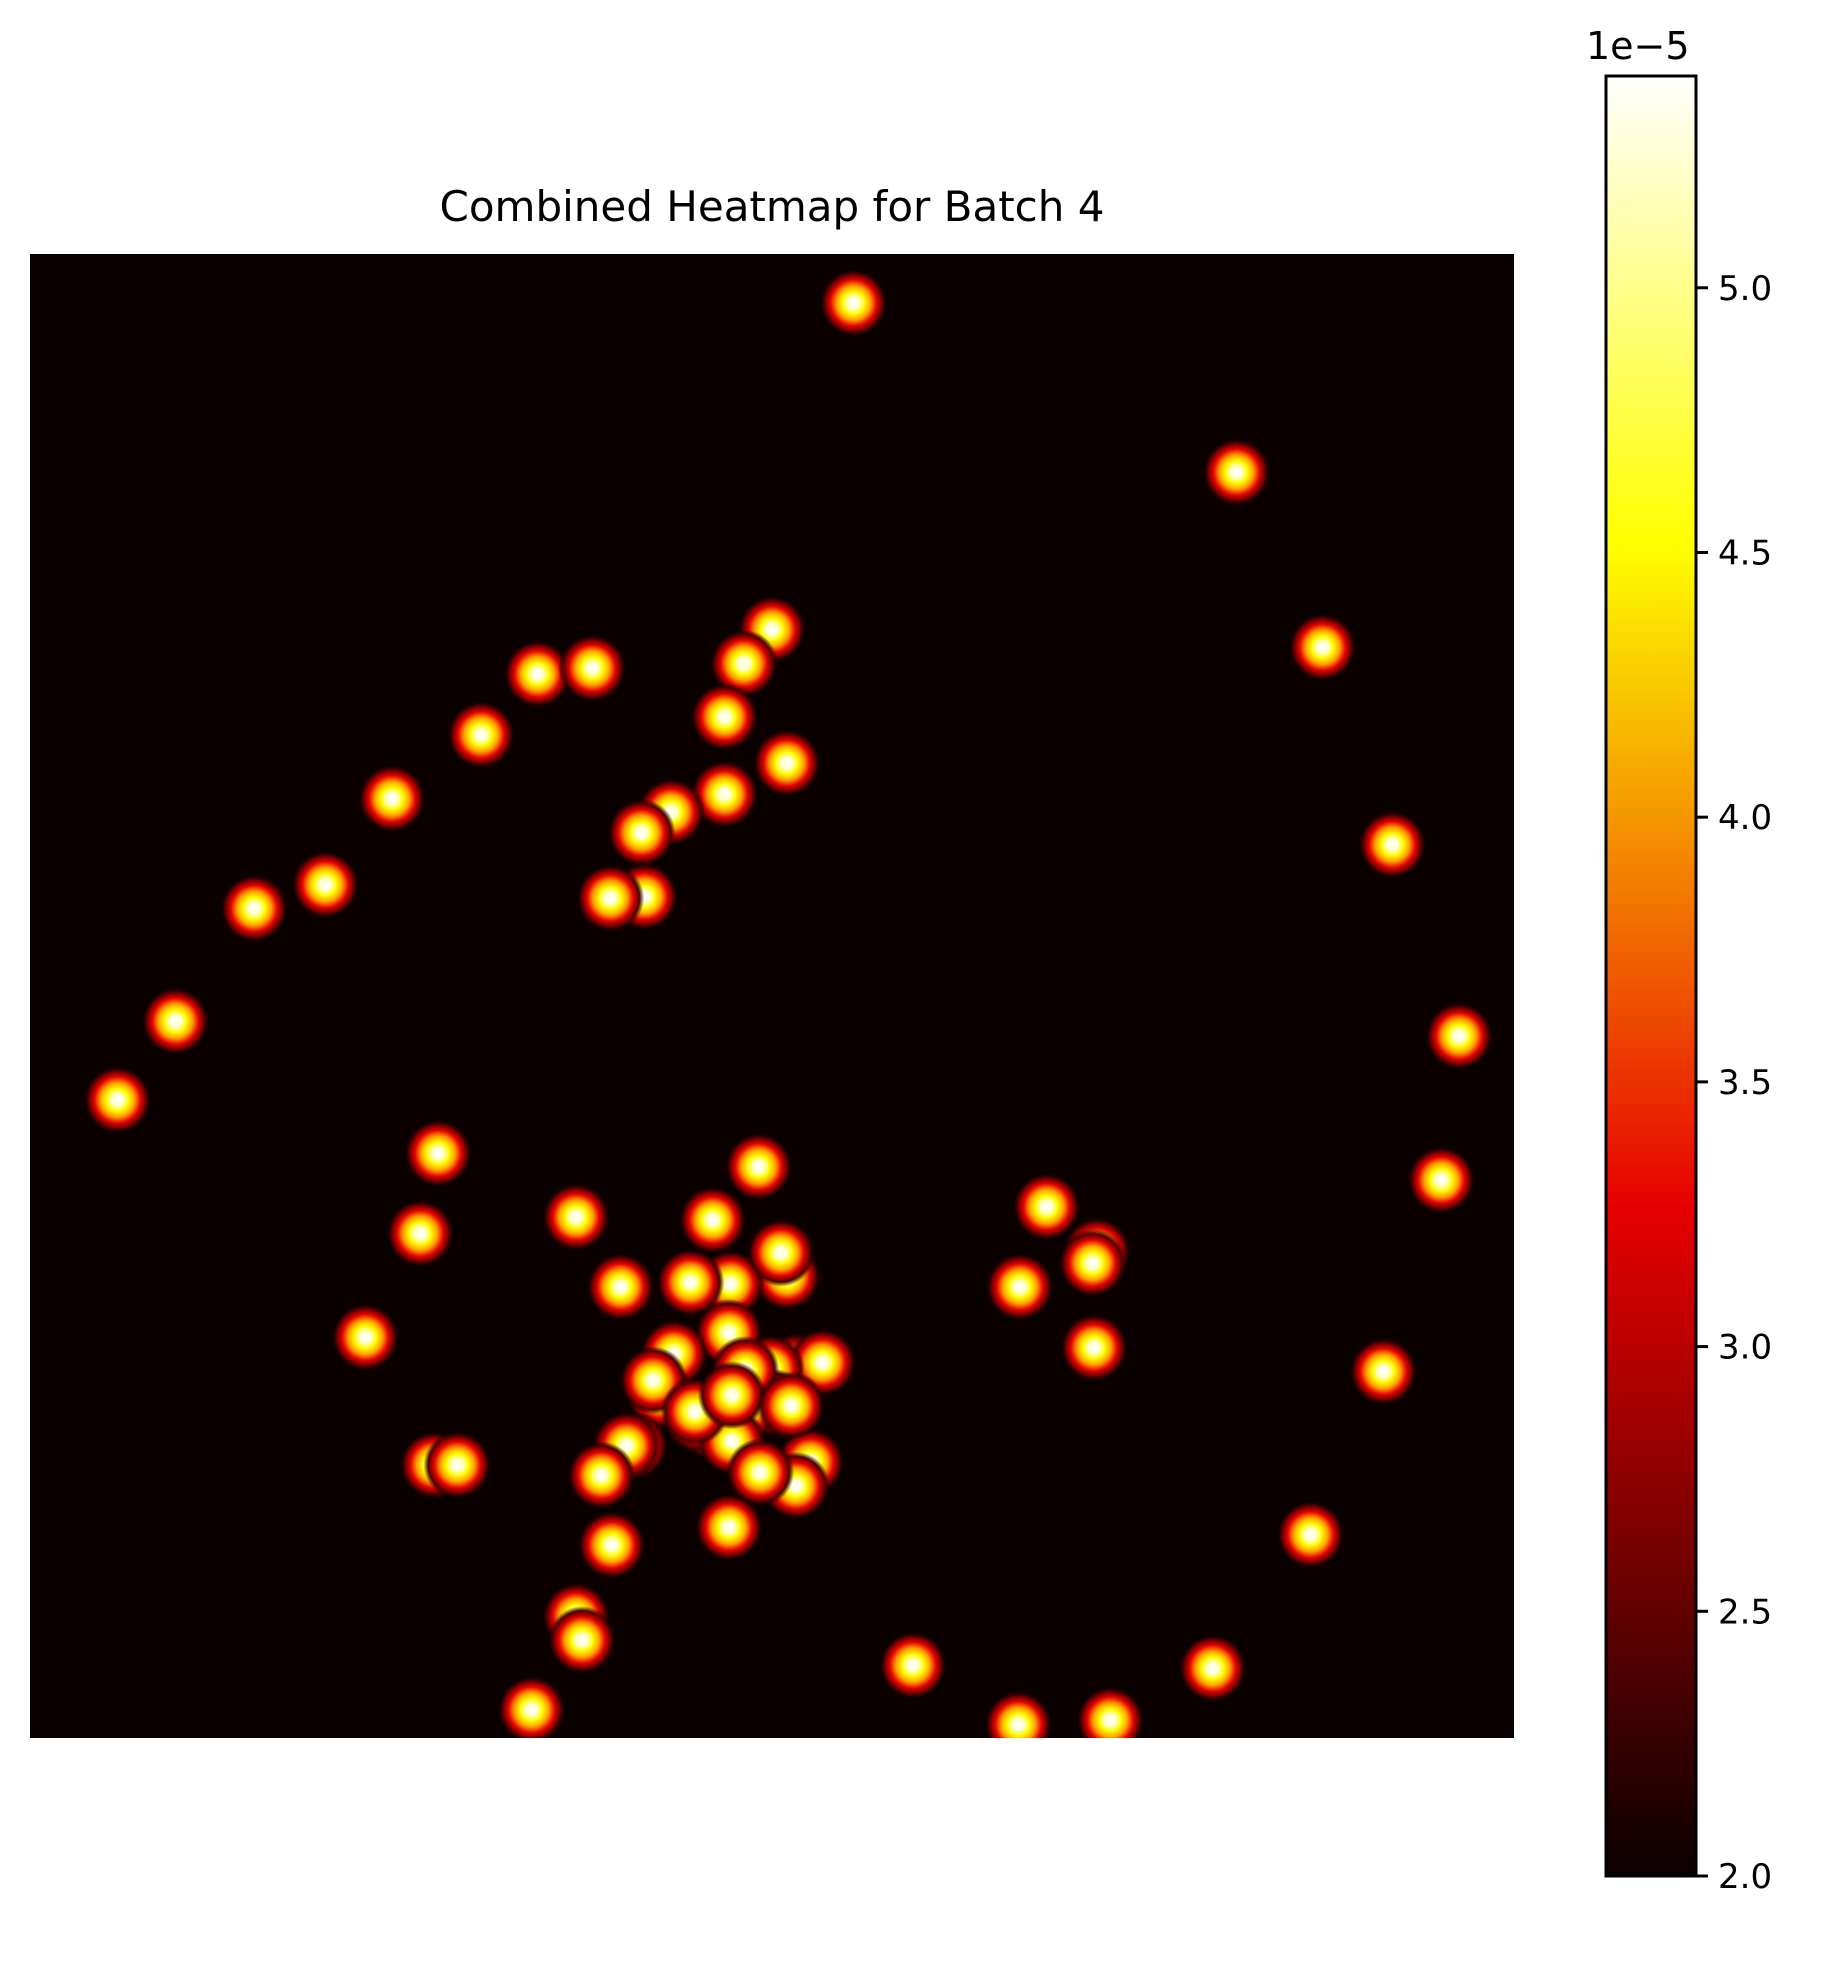  I want to click on colorbar-offset-label: 1e−5, so click(1638, 46).